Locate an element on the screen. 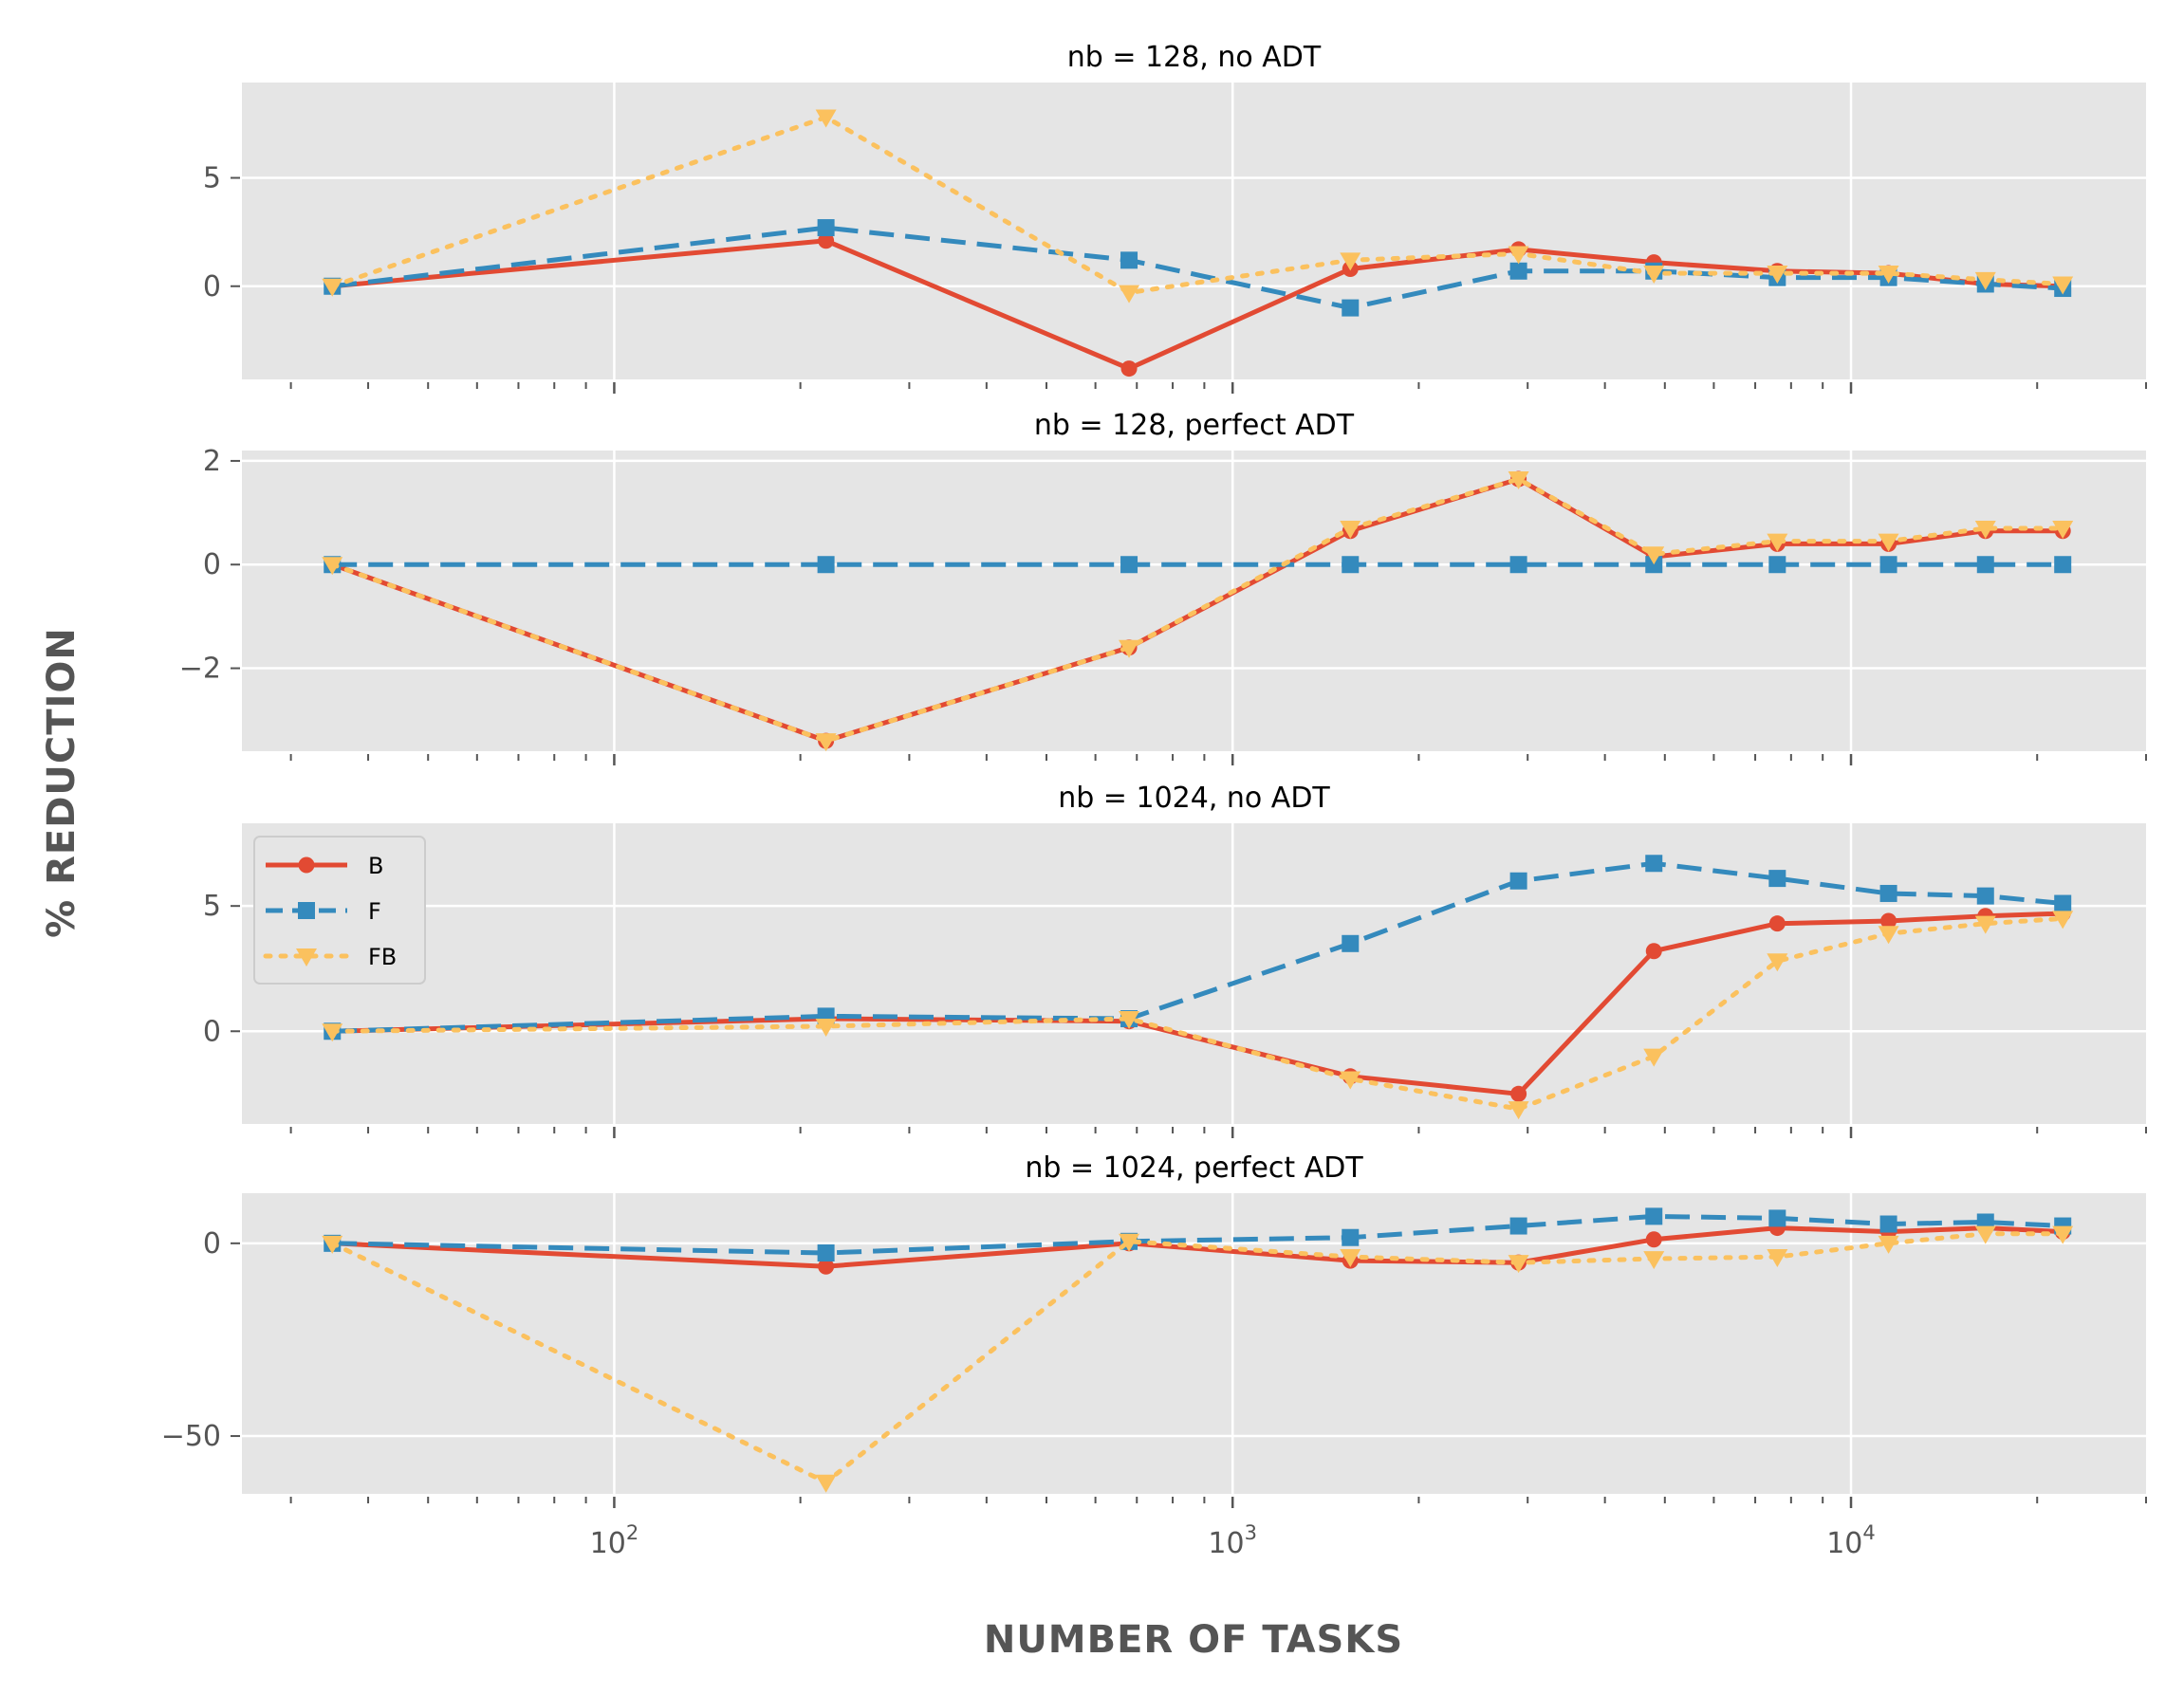 The height and width of the screenshot is (1694, 2184). x-tick-label: 10² is located at coordinates (614, 1540).